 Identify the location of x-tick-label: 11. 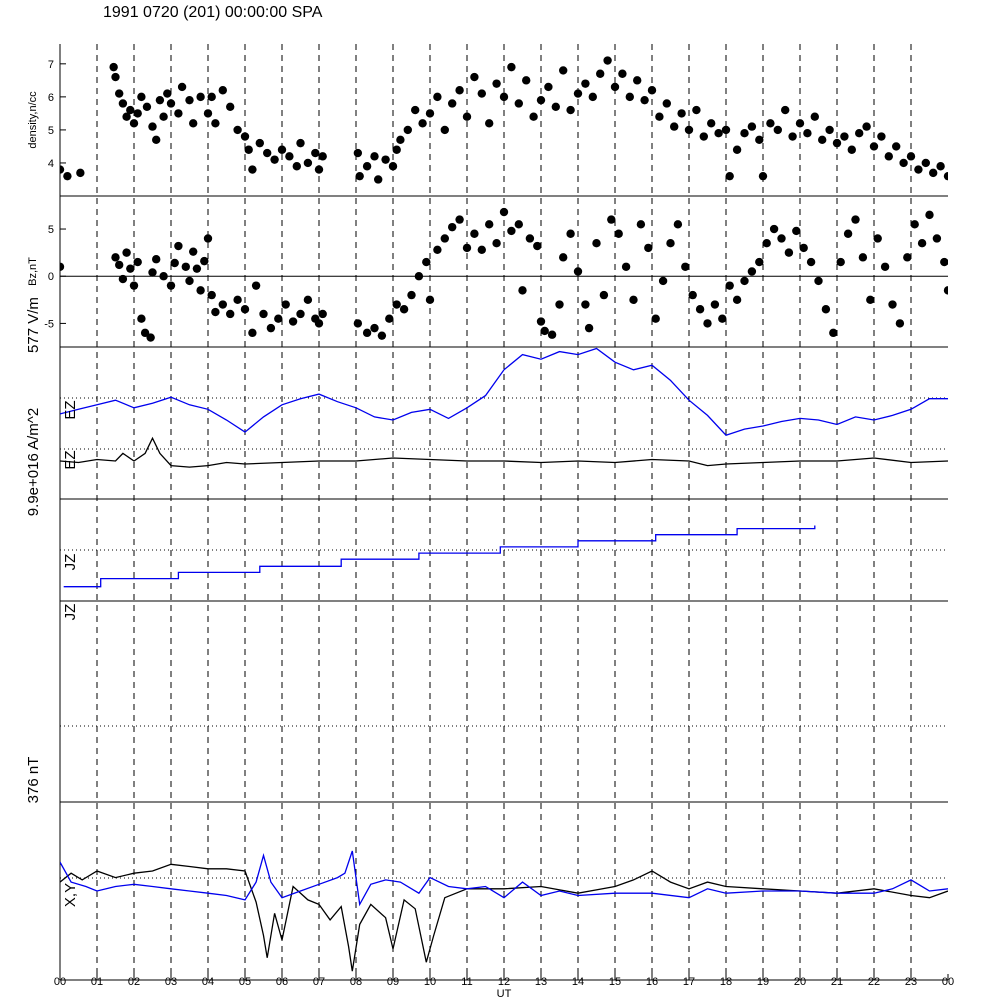
(466, 982).